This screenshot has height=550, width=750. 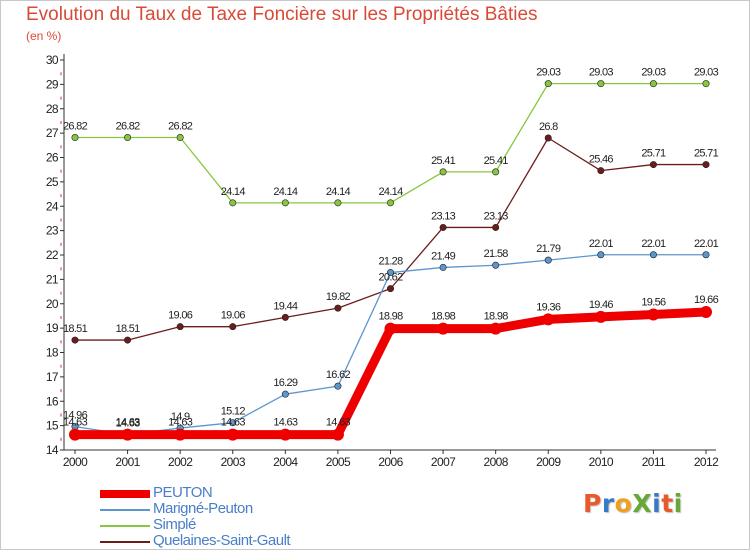 What do you see at coordinates (180, 127) in the screenshot?
I see `data-label: 26.82` at bounding box center [180, 127].